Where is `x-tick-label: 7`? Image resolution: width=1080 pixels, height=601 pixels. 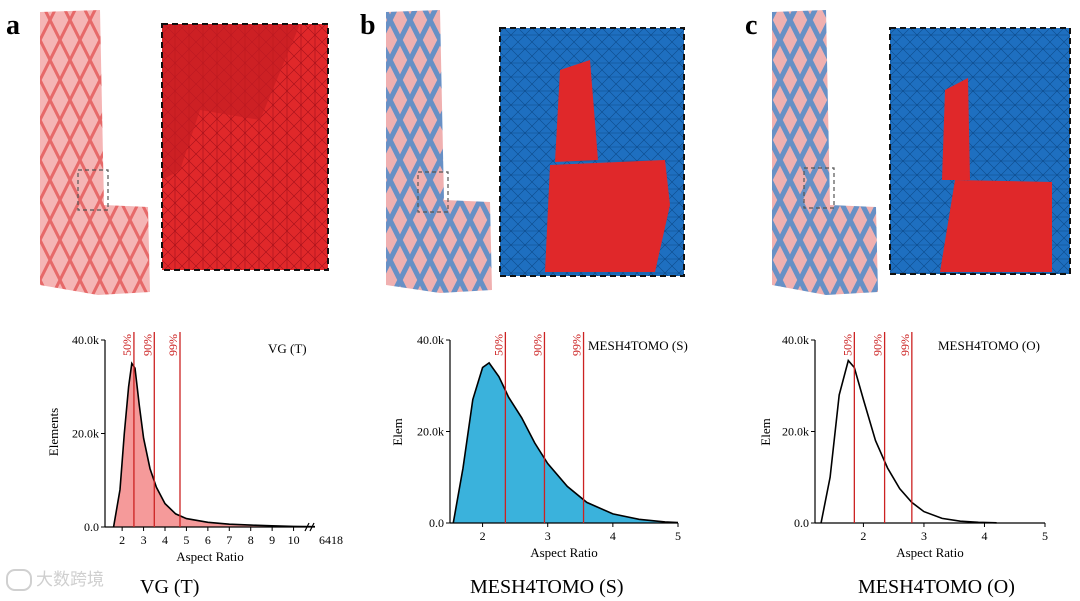 x-tick-label: 7 is located at coordinates (229, 540).